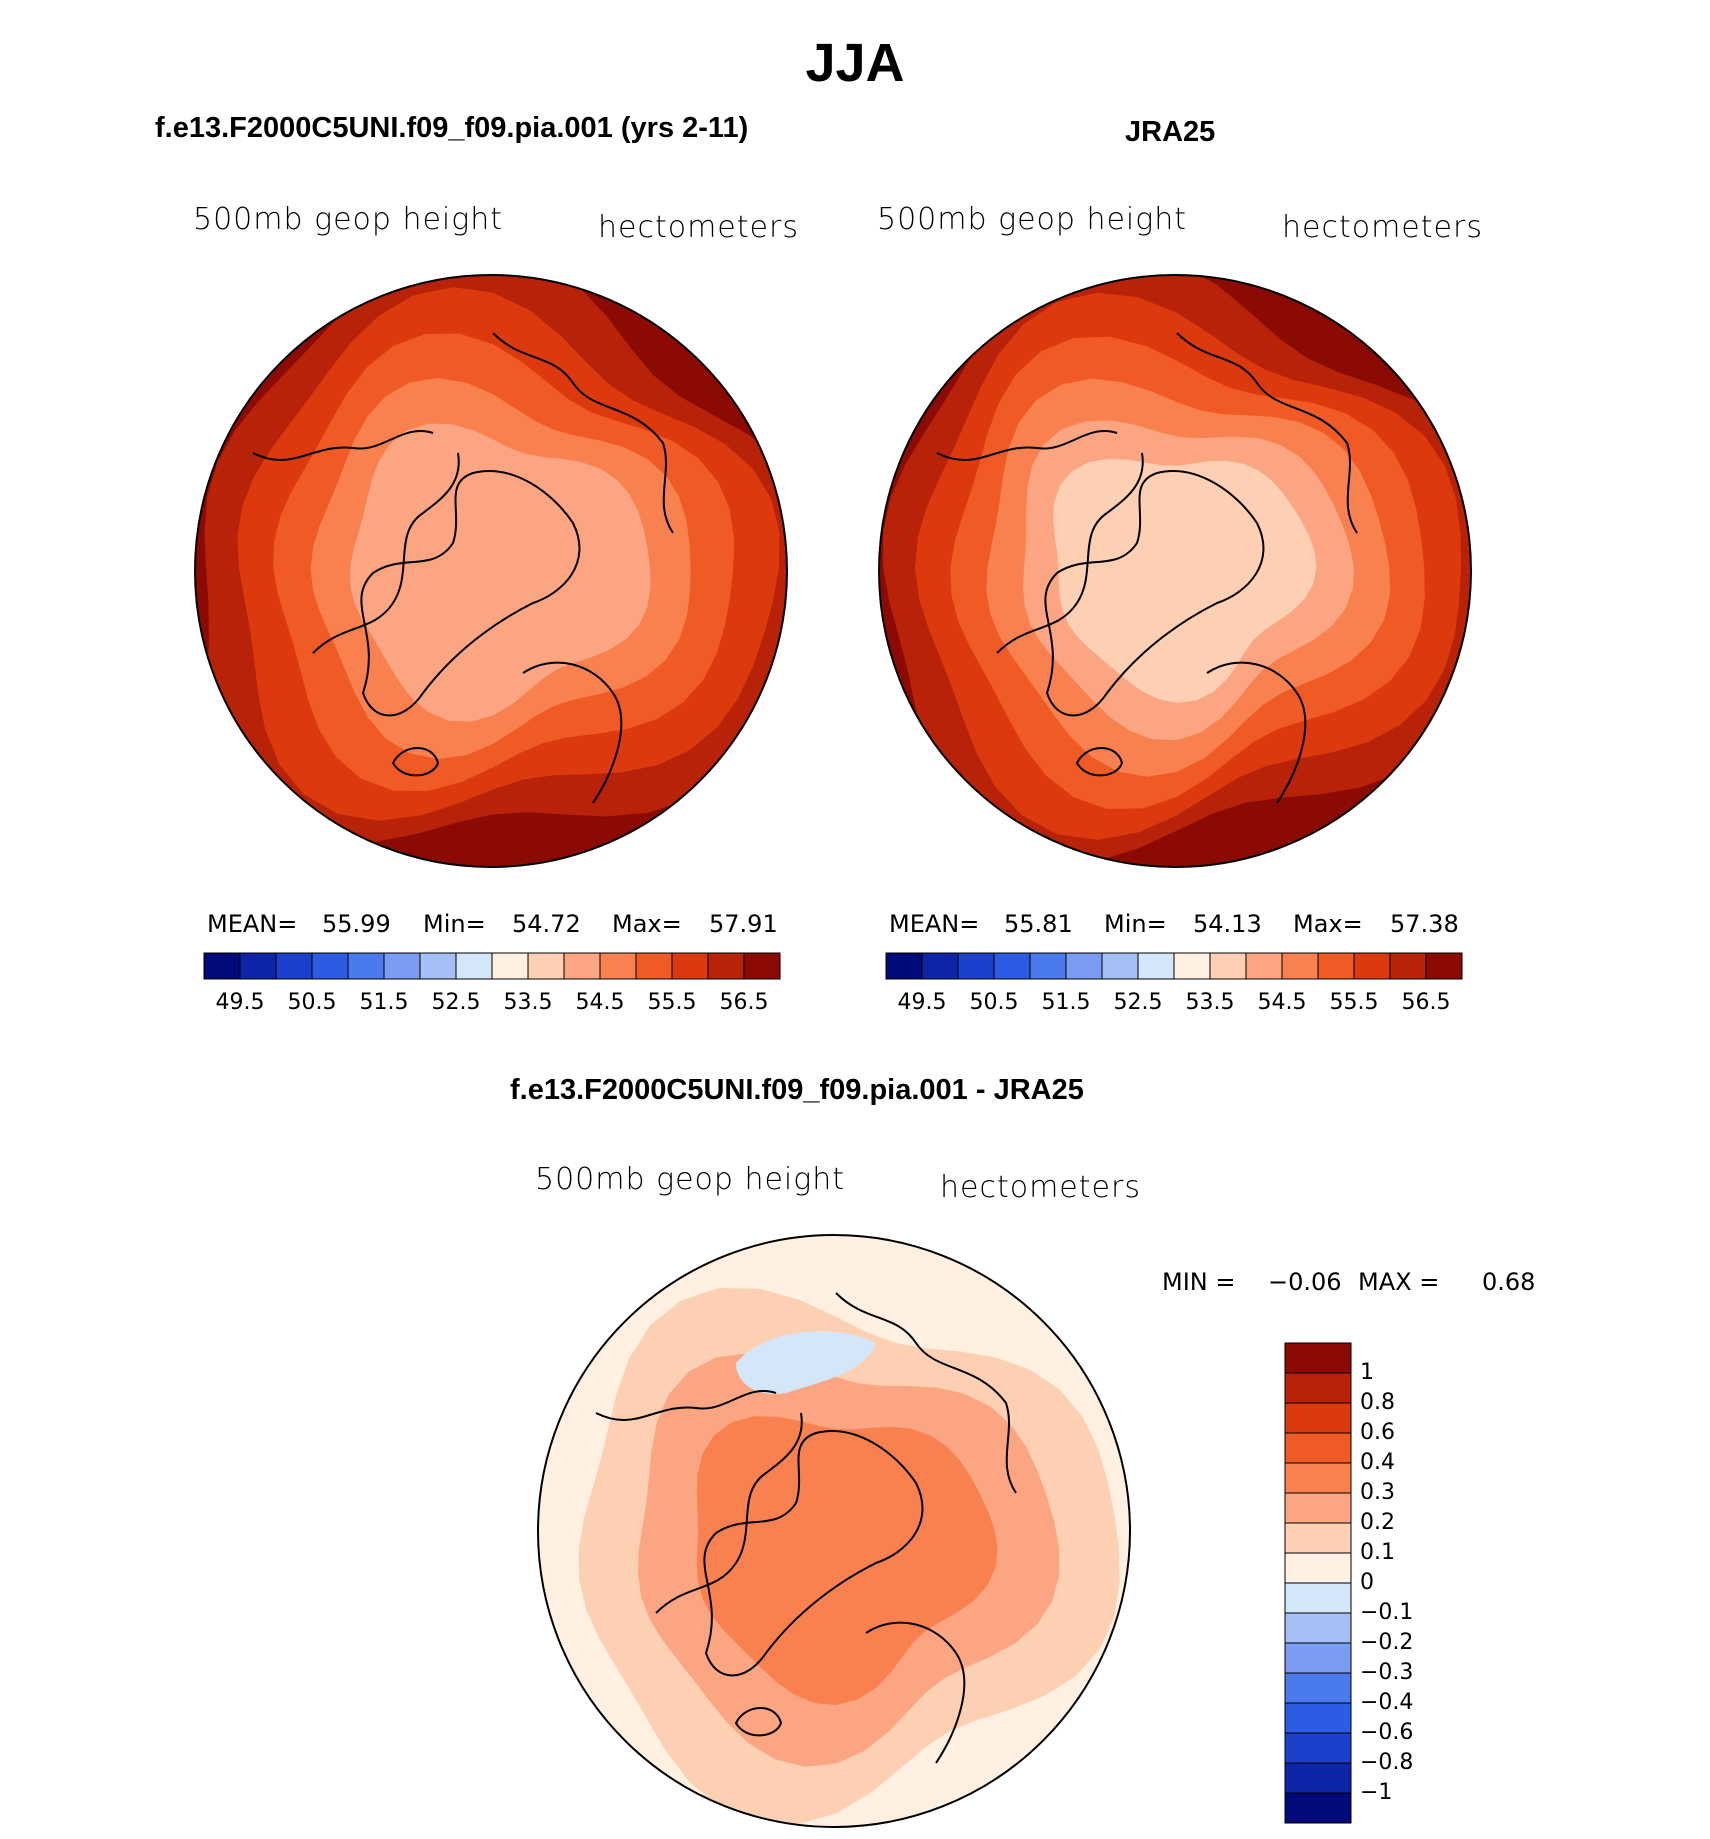 The width and height of the screenshot is (1710, 1839). Describe the element at coordinates (600, 1002) in the screenshot. I see `colorbar1-tick-label: 54.5` at that location.